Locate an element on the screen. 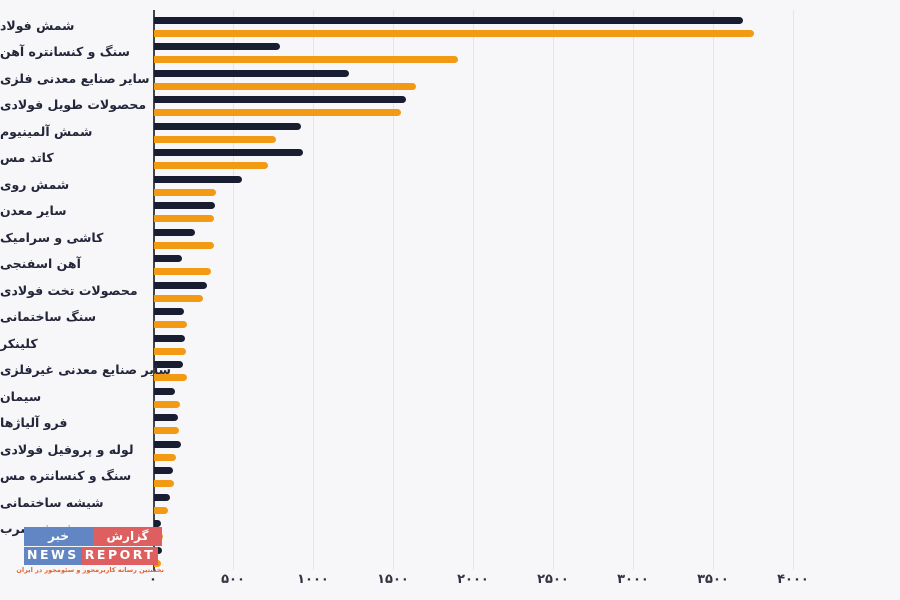 Image resolution: width=900 pixels, height=600 pixels. category-label: کلینکر is located at coordinates (19, 343).